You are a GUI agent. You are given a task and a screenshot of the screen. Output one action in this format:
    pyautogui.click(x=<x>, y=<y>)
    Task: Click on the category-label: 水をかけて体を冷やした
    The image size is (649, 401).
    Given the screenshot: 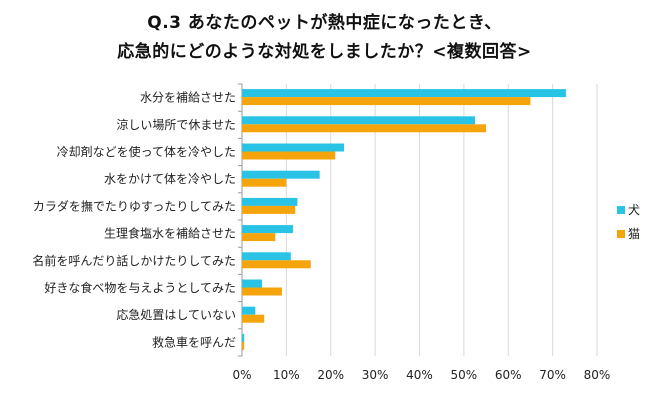 What is the action you would take?
    pyautogui.click(x=170, y=179)
    